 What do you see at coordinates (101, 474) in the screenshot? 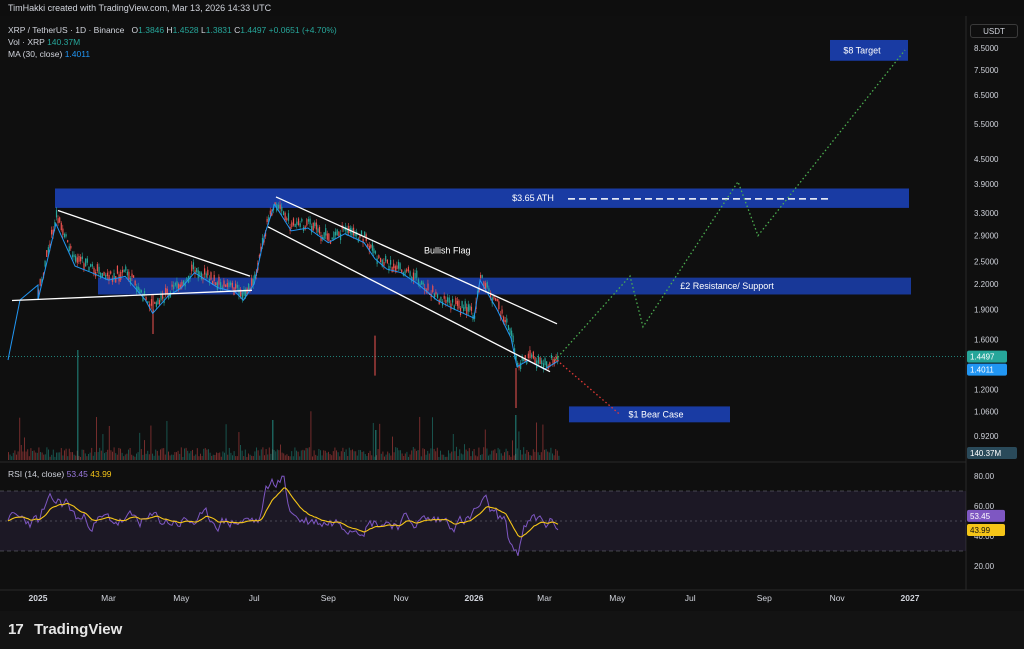
I see `rsi-ma-value: 43.99` at bounding box center [101, 474].